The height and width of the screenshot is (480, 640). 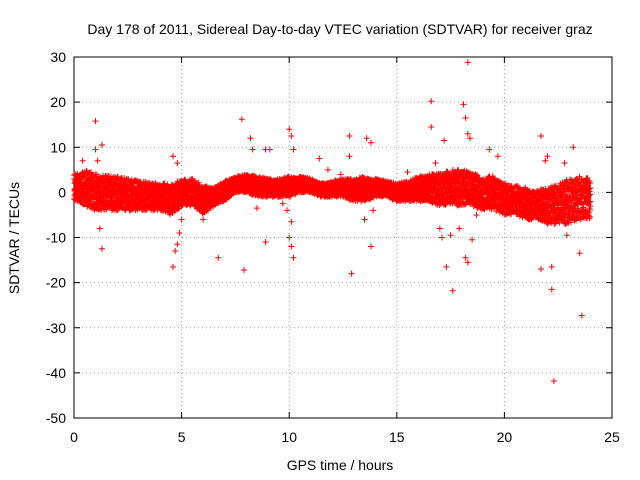 I want to click on y-tick-label: -40, so click(x=56, y=373).